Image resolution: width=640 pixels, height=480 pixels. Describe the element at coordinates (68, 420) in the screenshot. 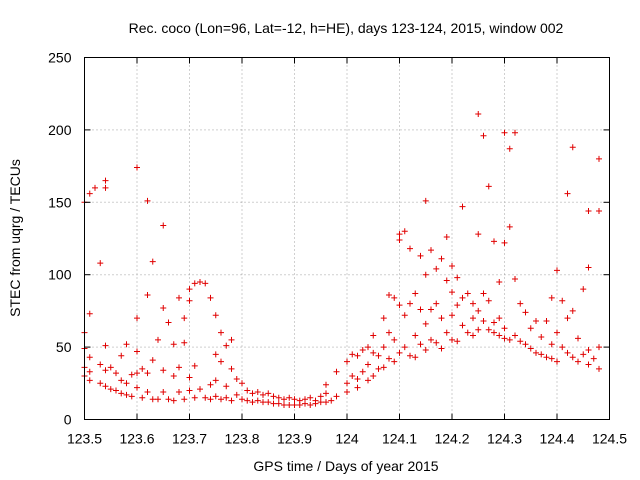

I see `y-tick-label: 0` at that location.